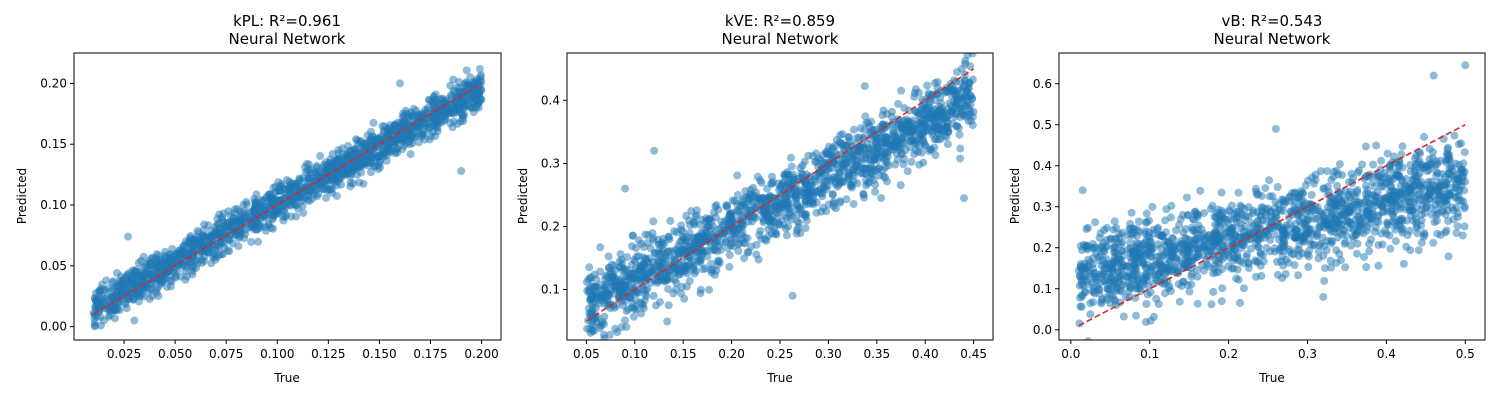  Describe the element at coordinates (925, 354) in the screenshot. I see `x-tick-label: 0.40` at that location.